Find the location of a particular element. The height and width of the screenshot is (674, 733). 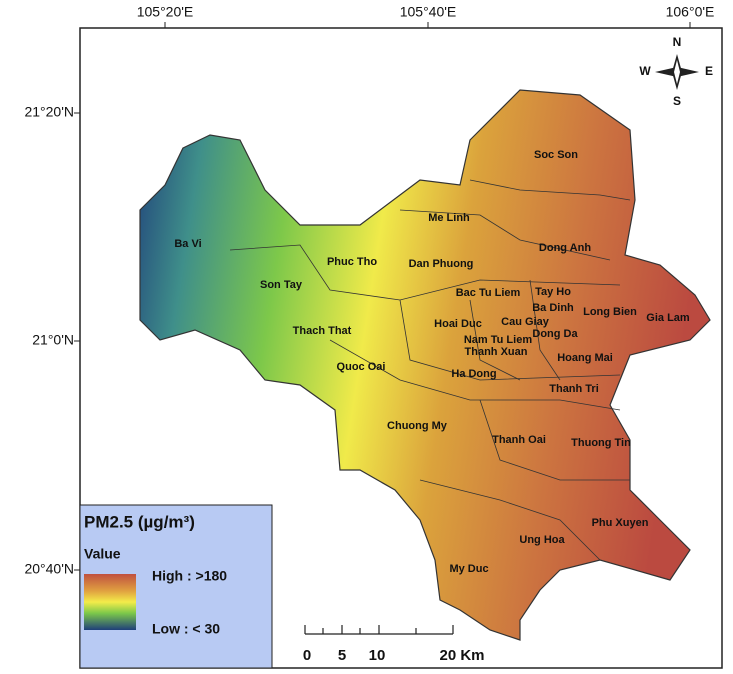

district-label: Phu Xuyen is located at coordinates (620, 523).